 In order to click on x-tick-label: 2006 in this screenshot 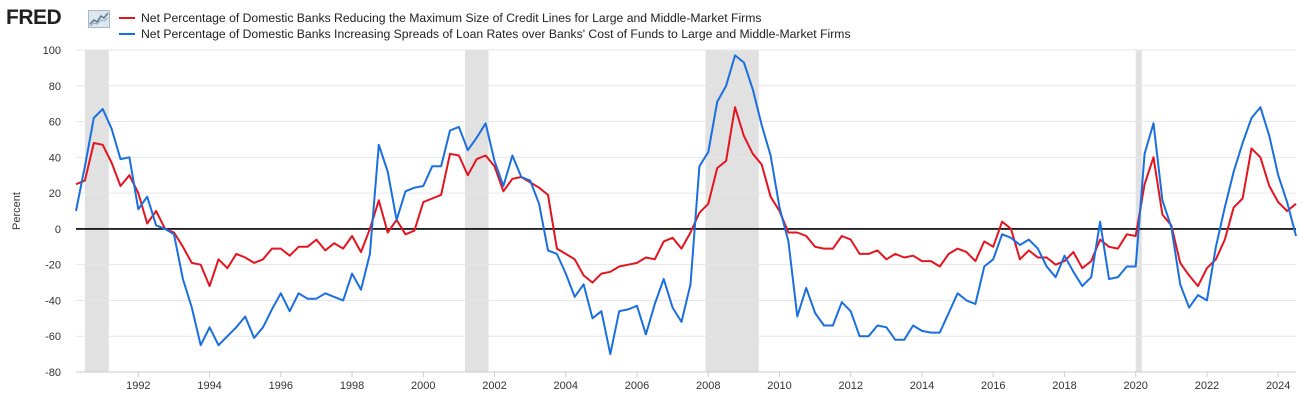, I will do `click(637, 386)`.